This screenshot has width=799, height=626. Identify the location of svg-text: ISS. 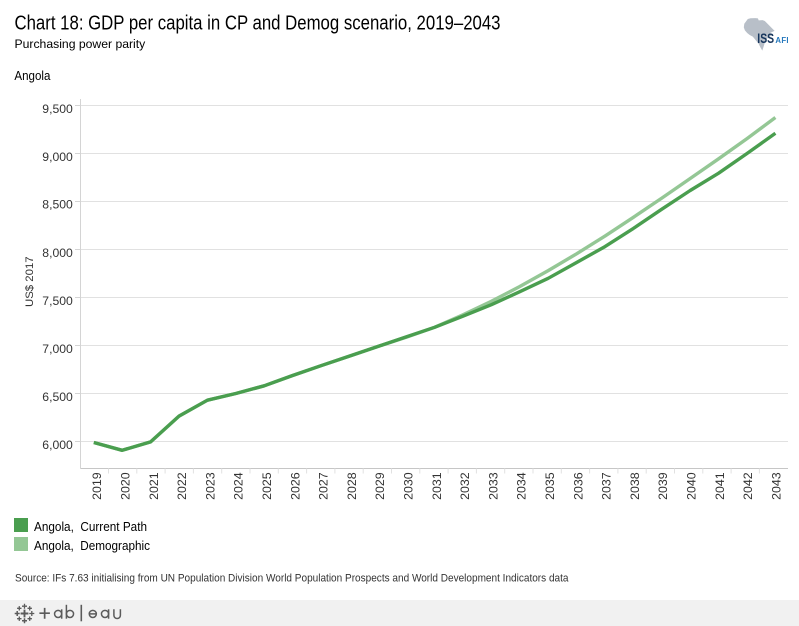
(765, 39).